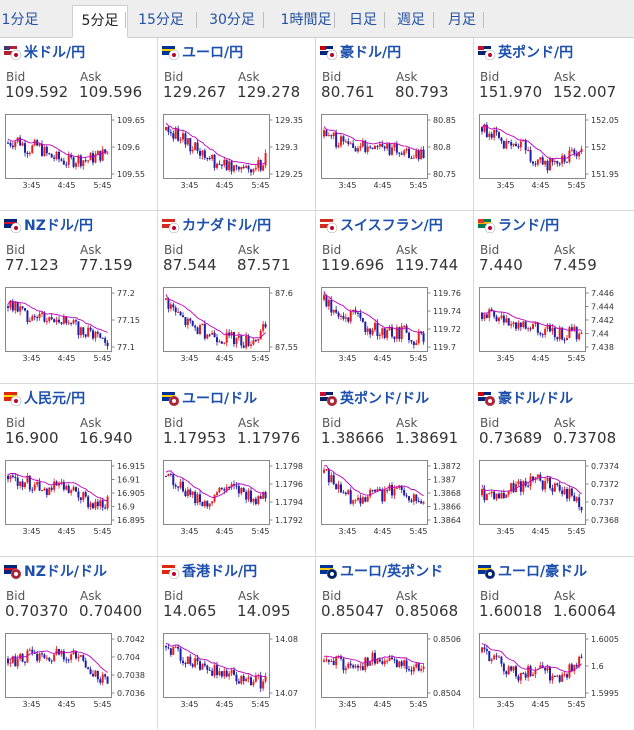  I want to click on y-tick-label: 1.1796, so click(289, 484).